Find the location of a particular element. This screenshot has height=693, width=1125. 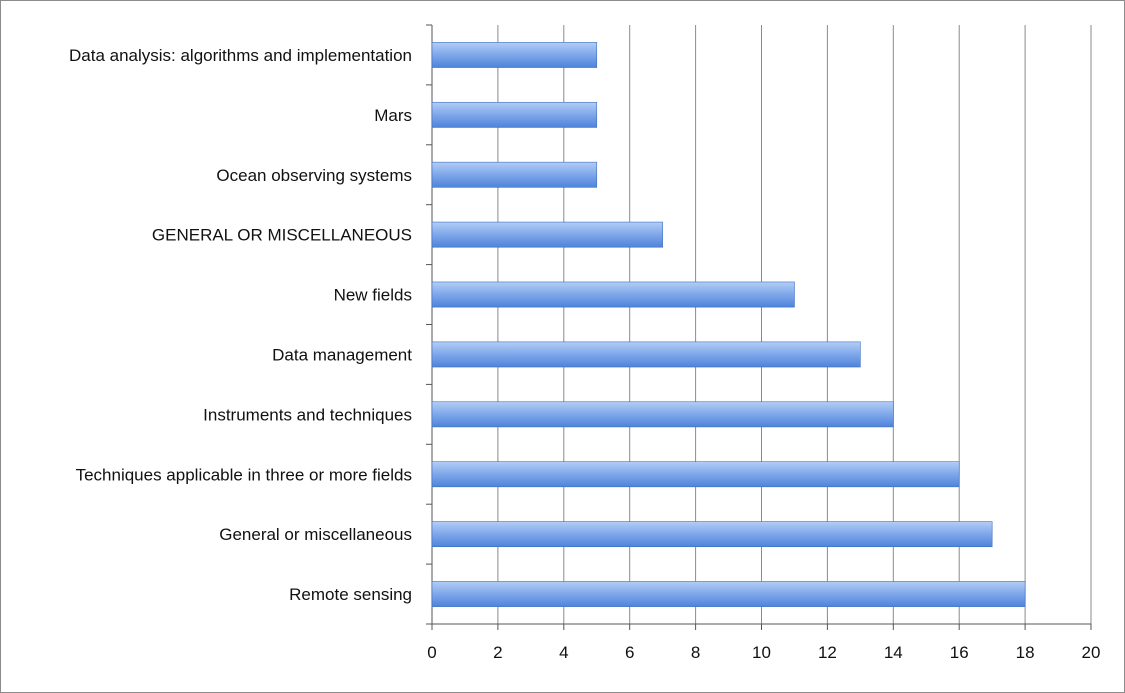

x-tick-label: 14 is located at coordinates (893, 652).